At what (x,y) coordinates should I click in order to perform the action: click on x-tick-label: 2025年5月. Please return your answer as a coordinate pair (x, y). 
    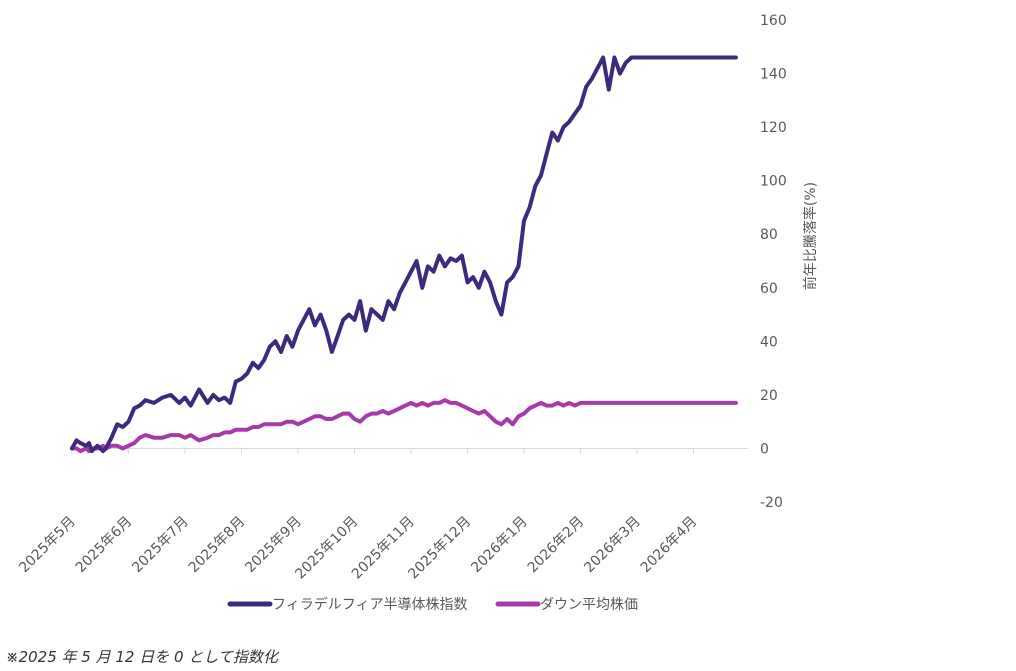
    Looking at the image, I should click on (47, 545).